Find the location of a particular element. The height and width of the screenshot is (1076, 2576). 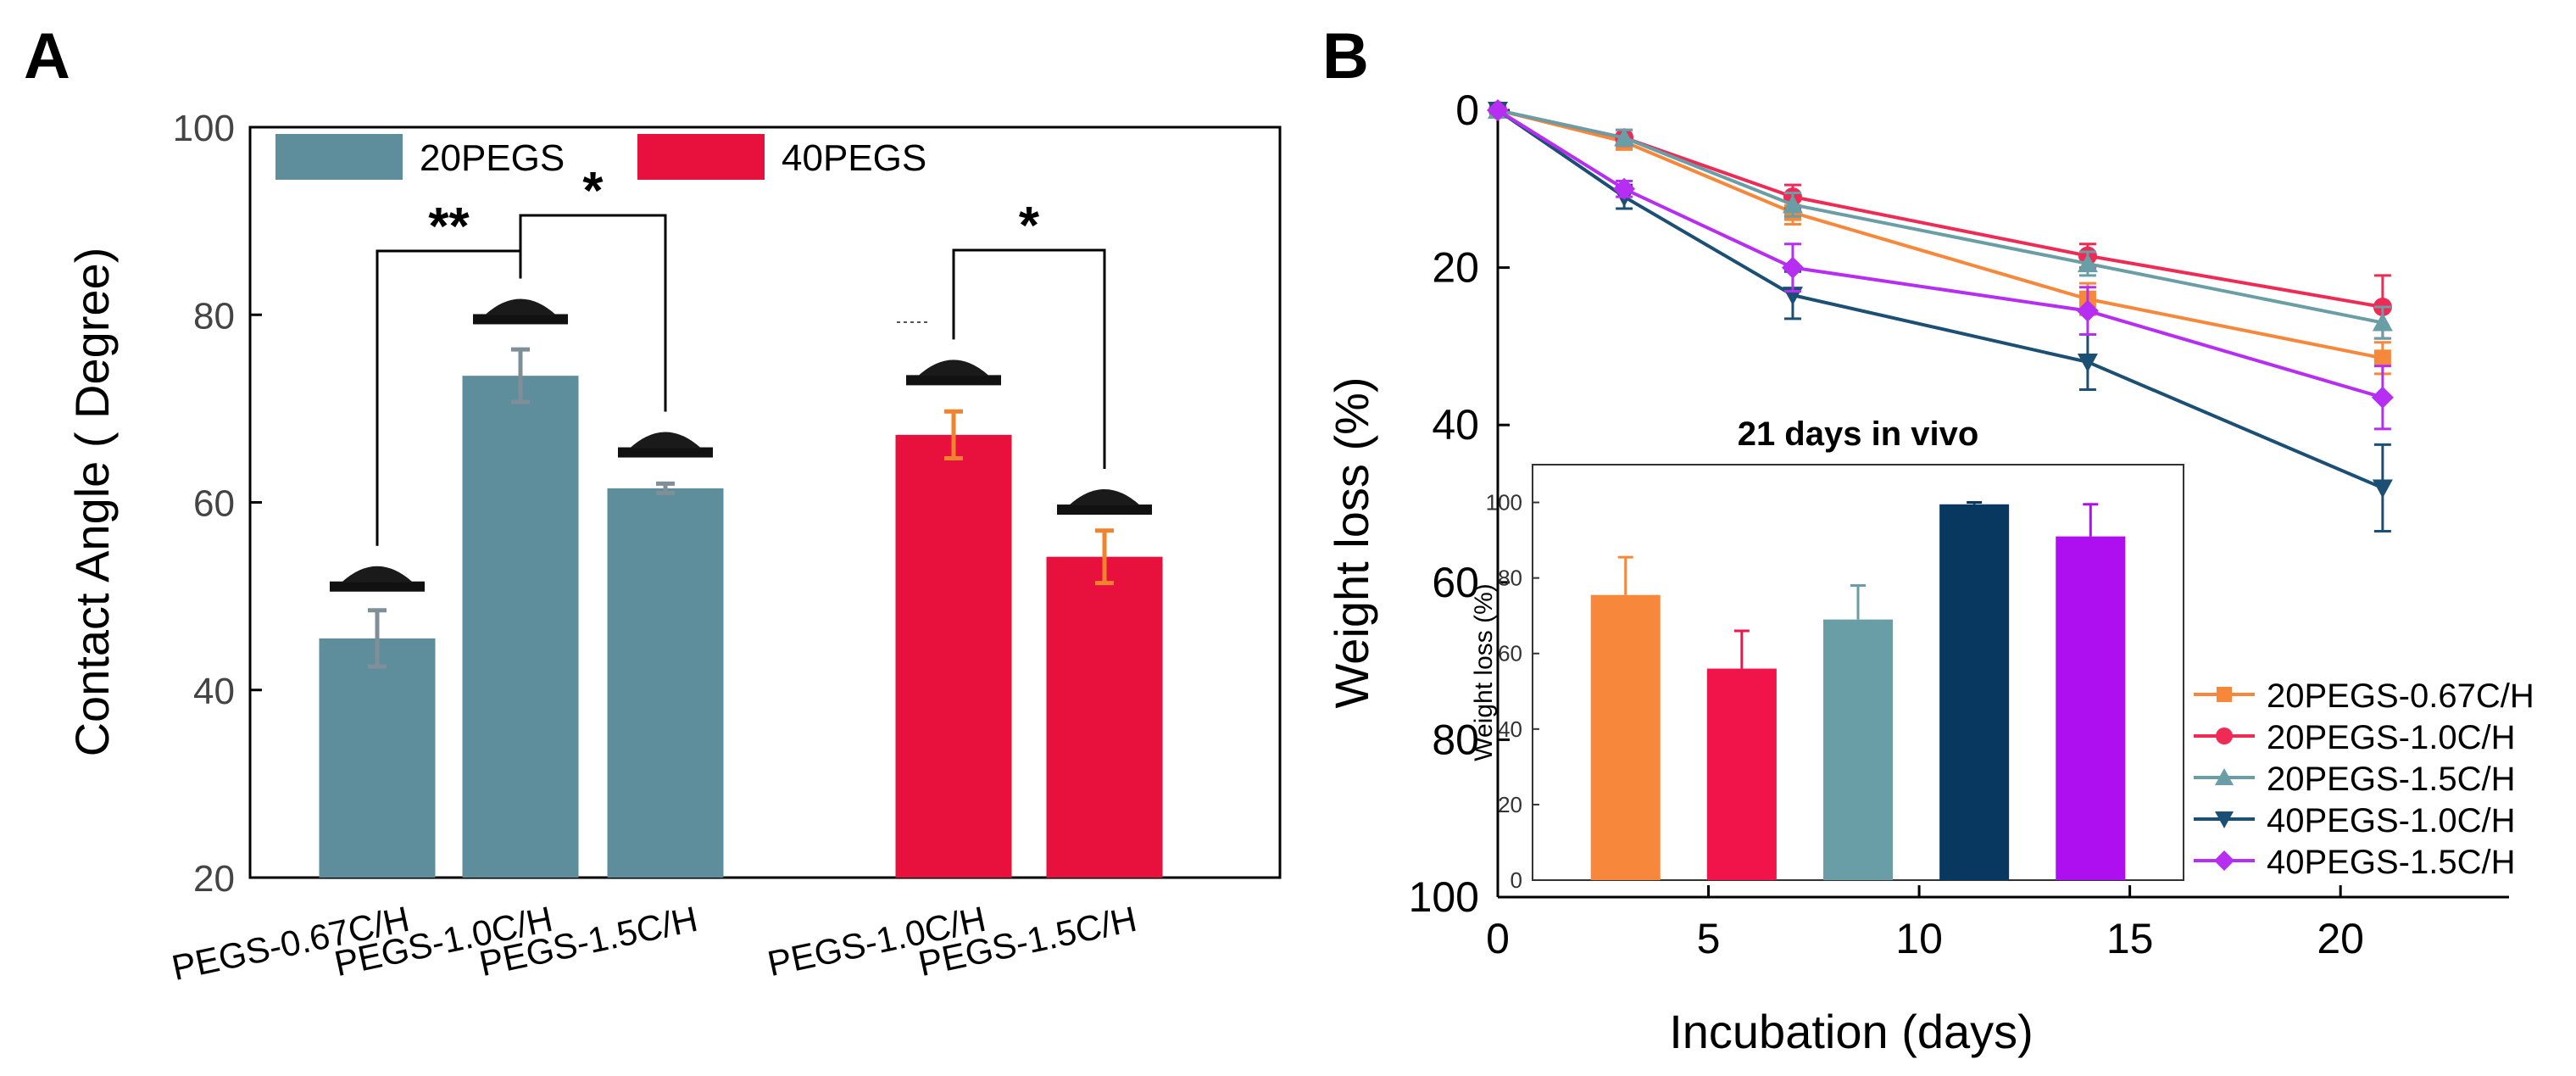

x-tick-label-10: 10 is located at coordinates (1919, 939).